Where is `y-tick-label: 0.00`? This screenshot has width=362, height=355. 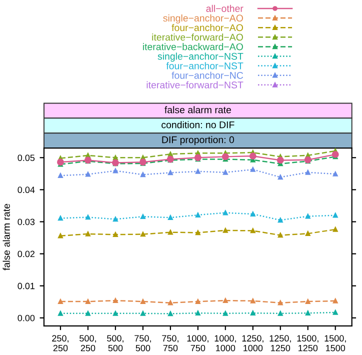
y-tick-label: 0.00 is located at coordinates (26, 318).